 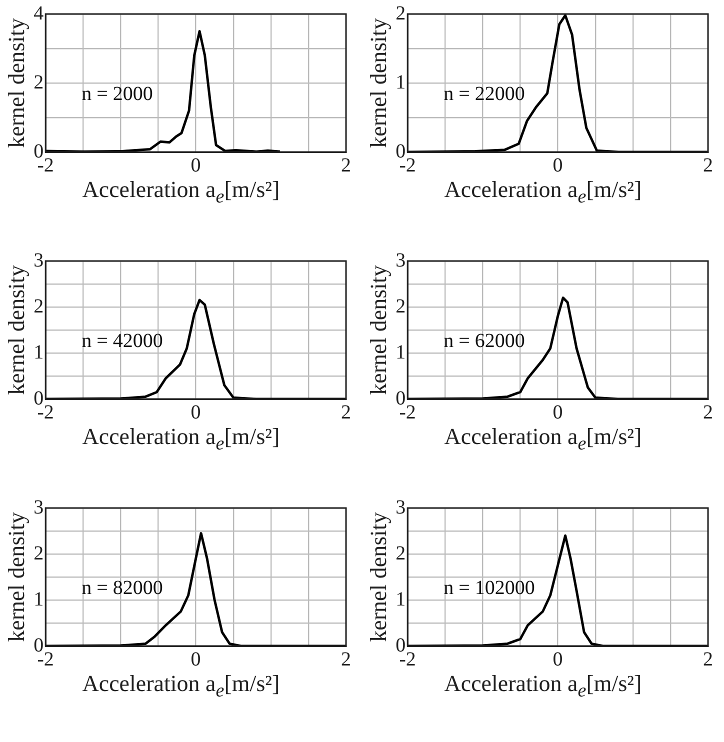 I want to click on annotation: n = 42000, so click(x=122, y=341).